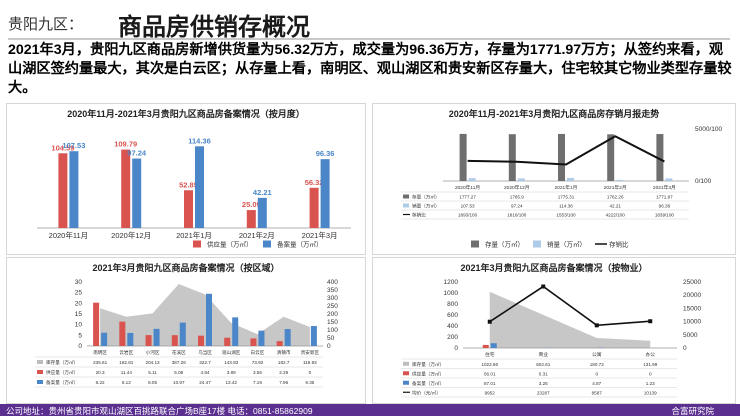 The image size is (740, 417). I want to click on table-cell: 10.97, so click(179, 382).